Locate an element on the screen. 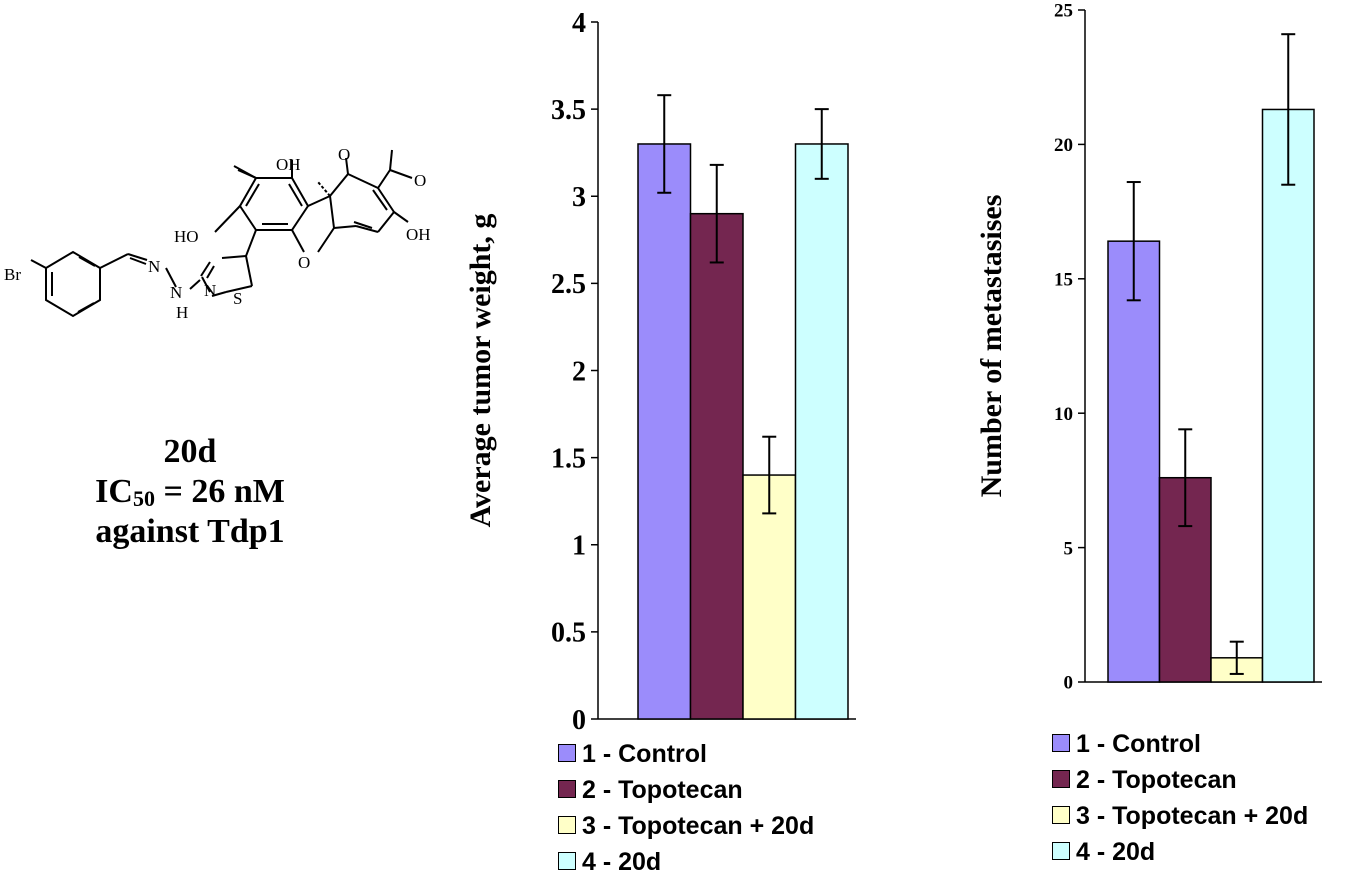 The image size is (1353, 886). y-tick-label: 5 is located at coordinates (1069, 548).